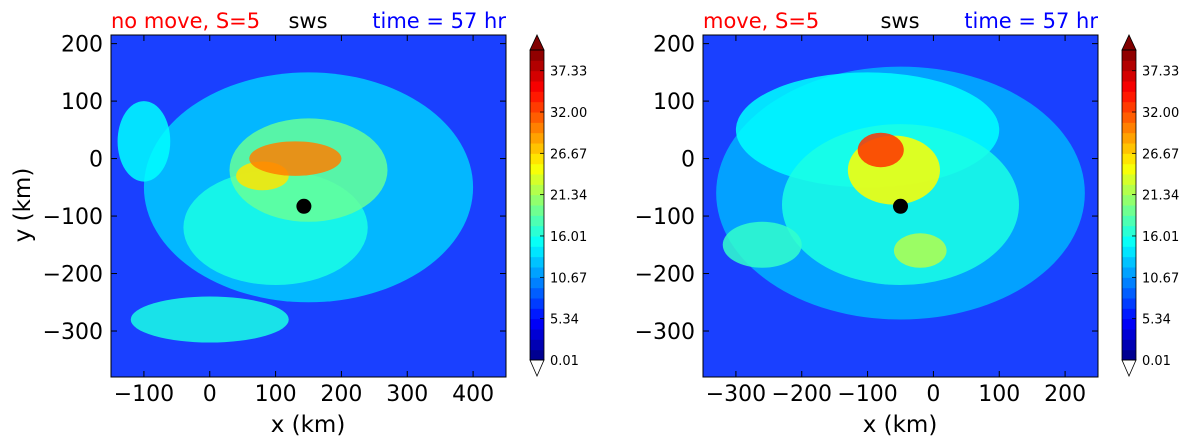 The image size is (1190, 447). What do you see at coordinates (73, 275) in the screenshot?
I see `y-tick-label: −200` at bounding box center [73, 275].